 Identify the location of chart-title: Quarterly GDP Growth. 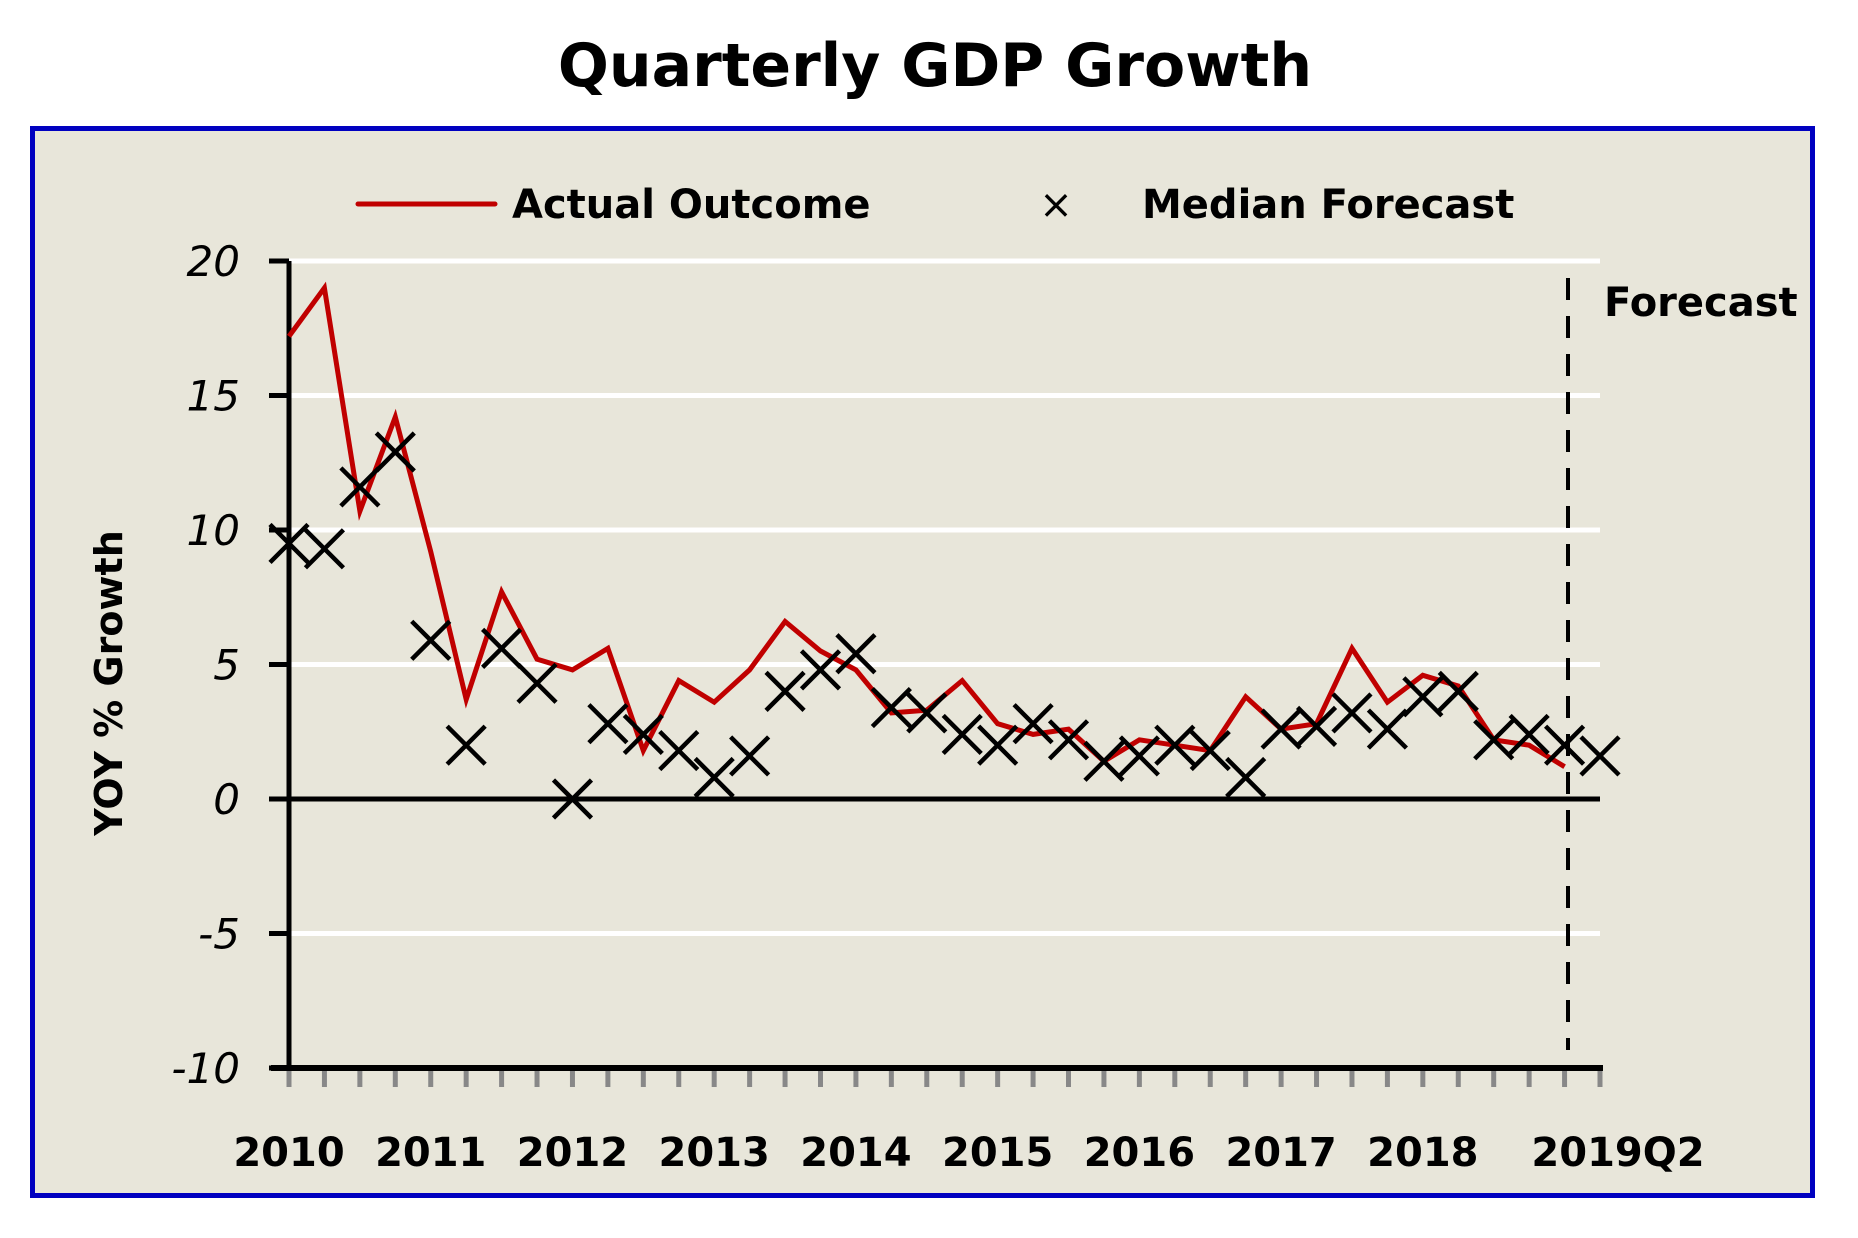
(935, 66).